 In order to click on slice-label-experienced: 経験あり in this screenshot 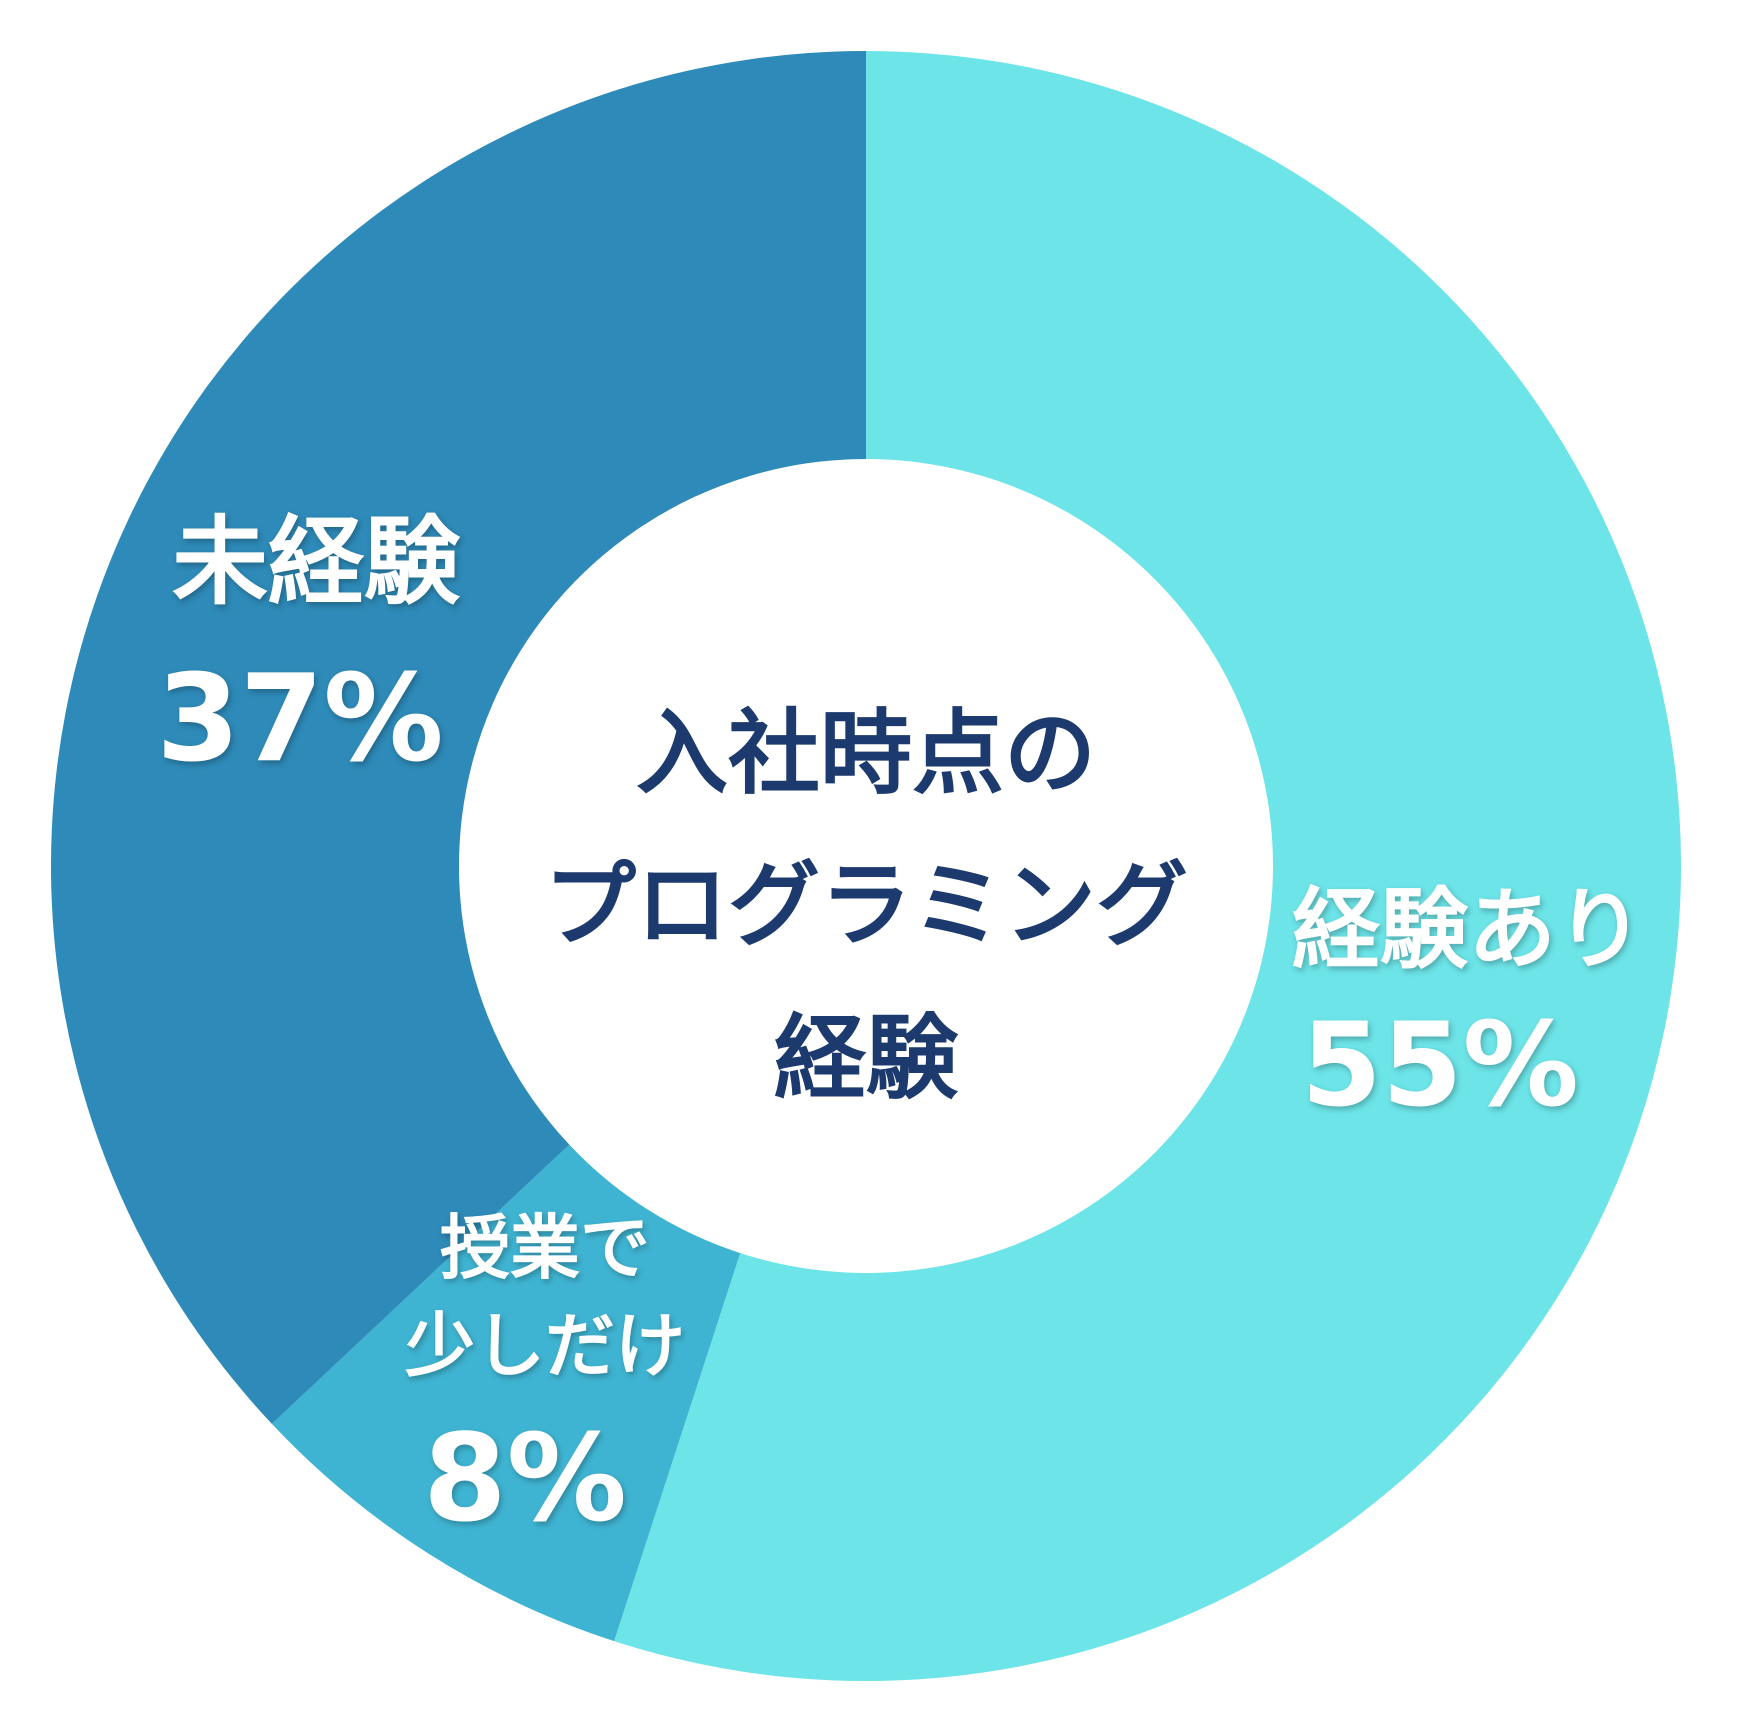, I will do `click(1468, 929)`.